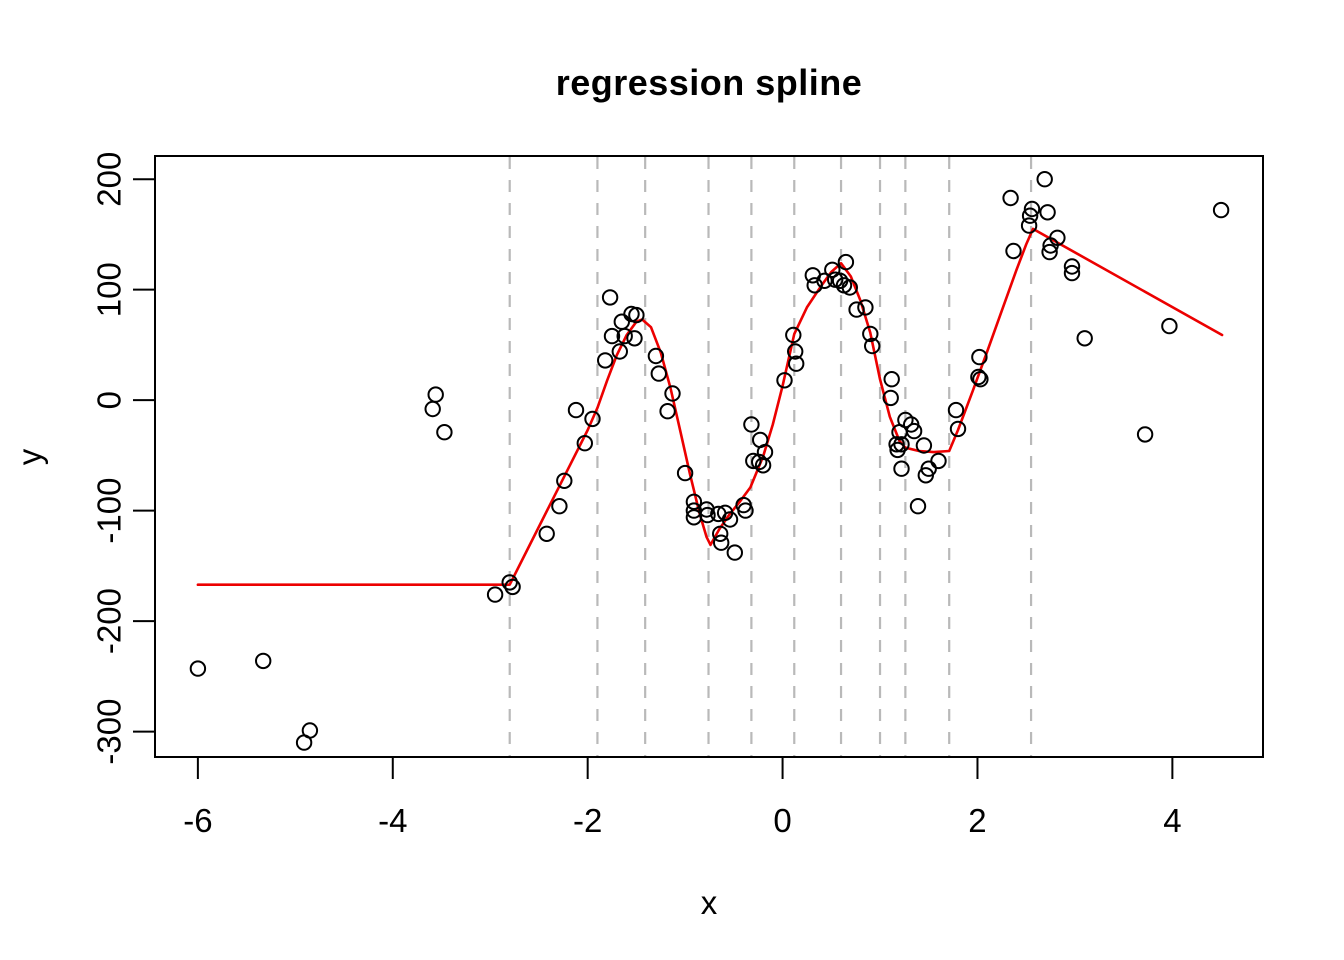 This screenshot has height=960, width=1344. What do you see at coordinates (709, 902) in the screenshot?
I see `x-axis-label: x` at bounding box center [709, 902].